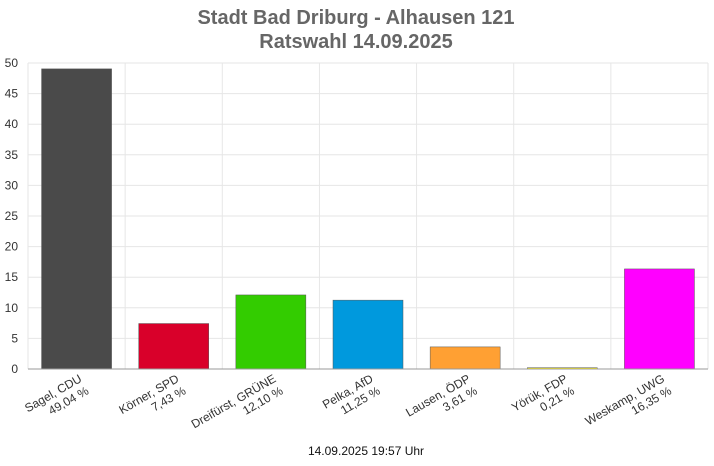 This screenshot has height=466, width=714. I want to click on chart-subtitle: Ratswahl 14.09.2025, so click(355, 42).